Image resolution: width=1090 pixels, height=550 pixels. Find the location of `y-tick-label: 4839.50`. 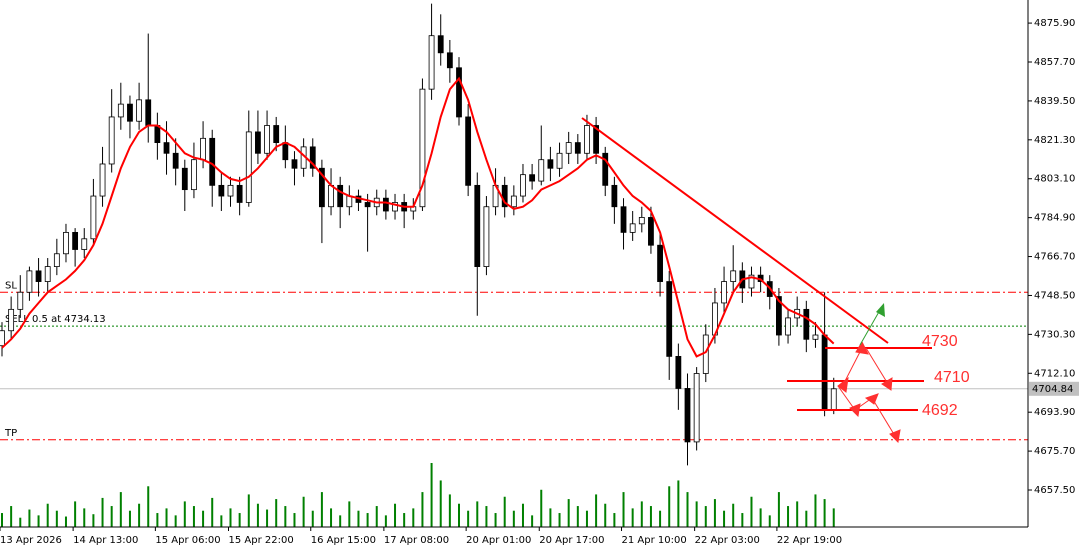

y-tick-label: 4839.50 is located at coordinates (1054, 101).